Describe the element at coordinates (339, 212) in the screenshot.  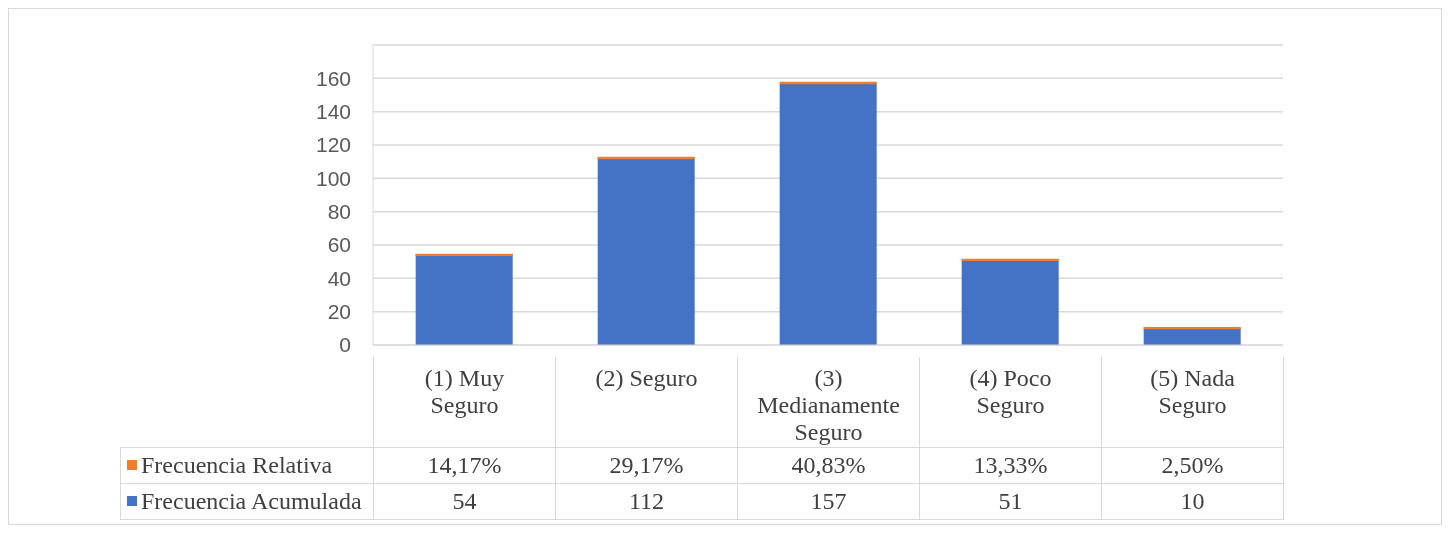
I see `y-tick-label: 80` at that location.